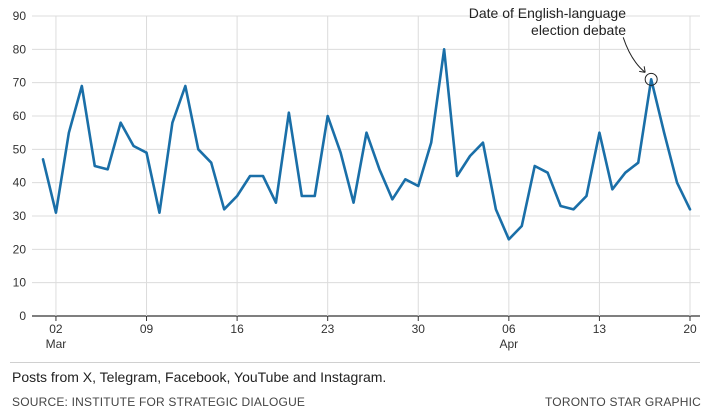 This screenshot has height=418, width=709. Describe the element at coordinates (20, 166) in the screenshot. I see `y-axis-ticks: 0 10 20 30 40 50 60 70 80 90` at that location.